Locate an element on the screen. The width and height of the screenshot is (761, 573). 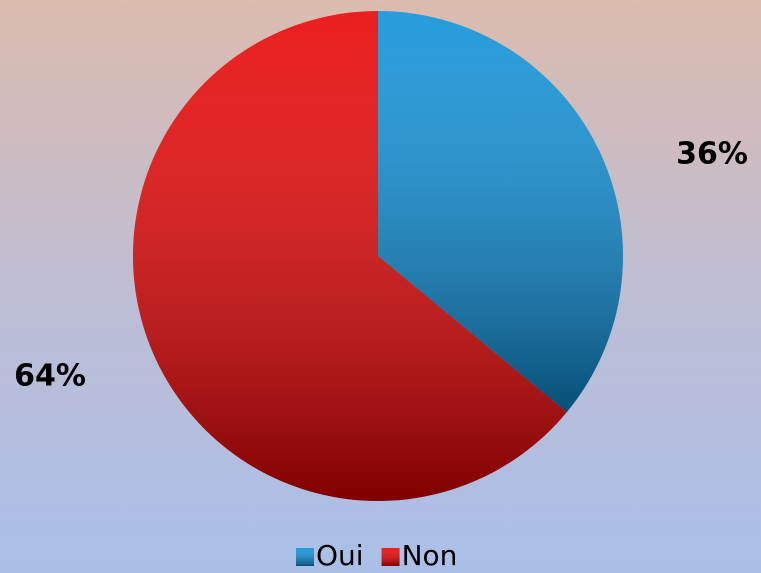
data-label: 36% is located at coordinates (712, 154).